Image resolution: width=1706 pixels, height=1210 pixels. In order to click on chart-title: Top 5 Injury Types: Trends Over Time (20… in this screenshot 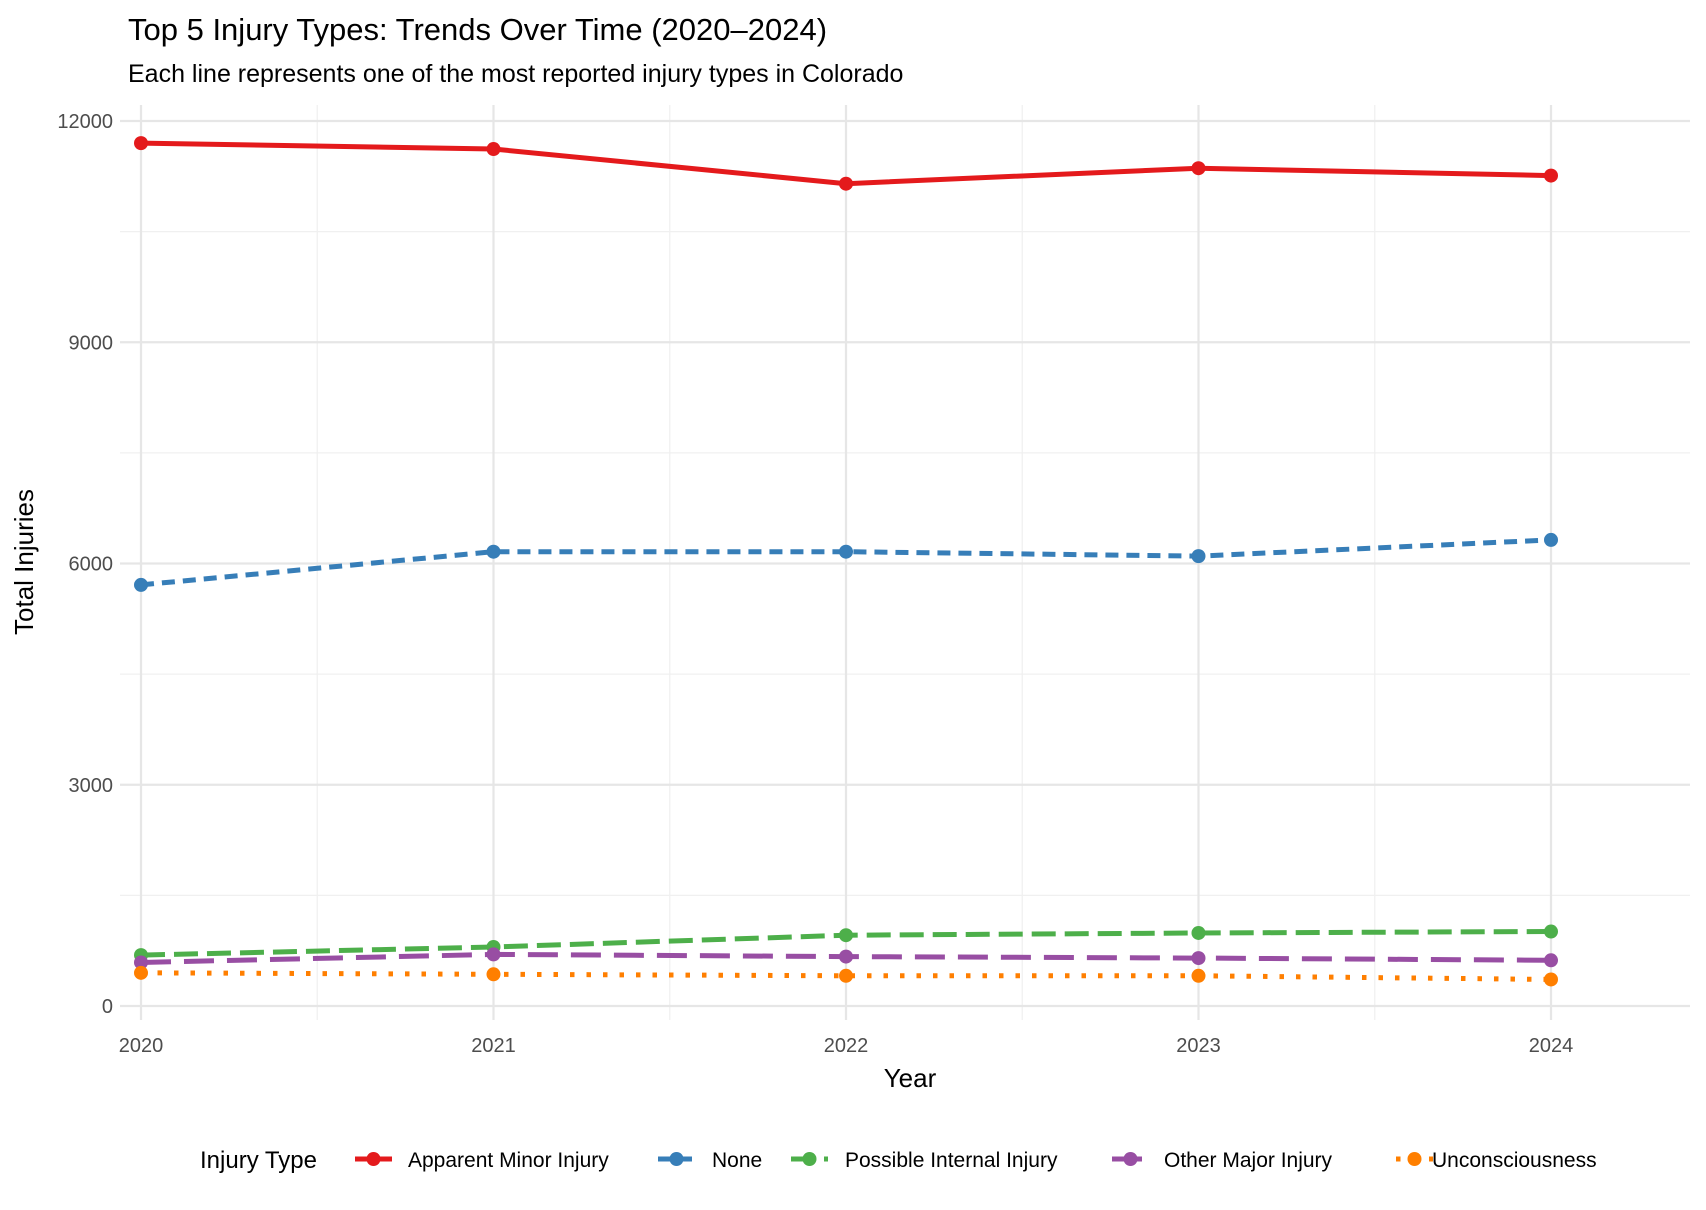, I will do `click(477, 29)`.